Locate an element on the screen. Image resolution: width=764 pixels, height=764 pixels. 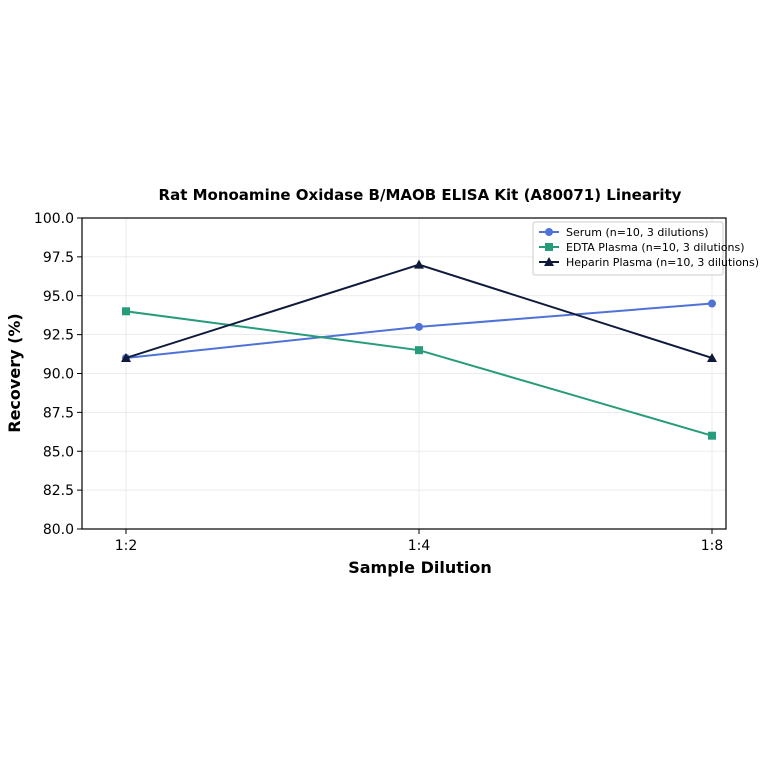
legend-item: Serum (n=10, 3 dilutions) is located at coordinates (624, 232).